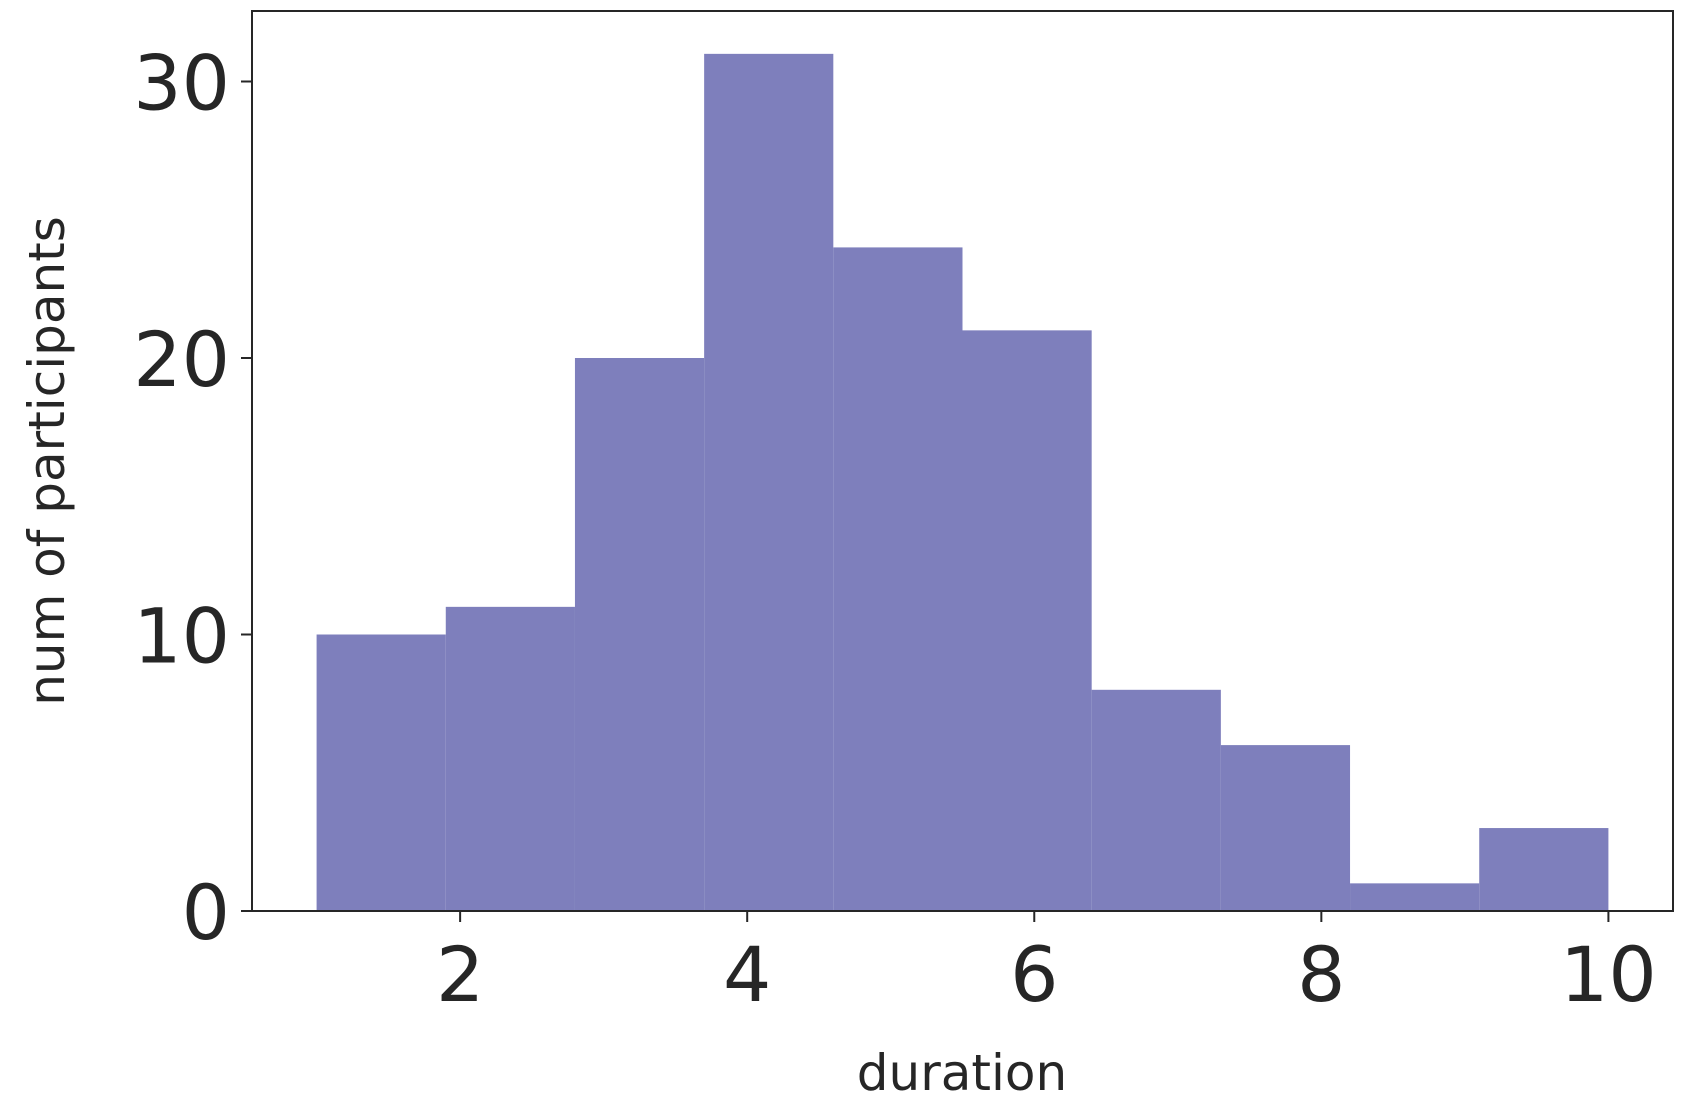  What do you see at coordinates (460, 974) in the screenshot?
I see `x-tick-label: 2` at bounding box center [460, 974].